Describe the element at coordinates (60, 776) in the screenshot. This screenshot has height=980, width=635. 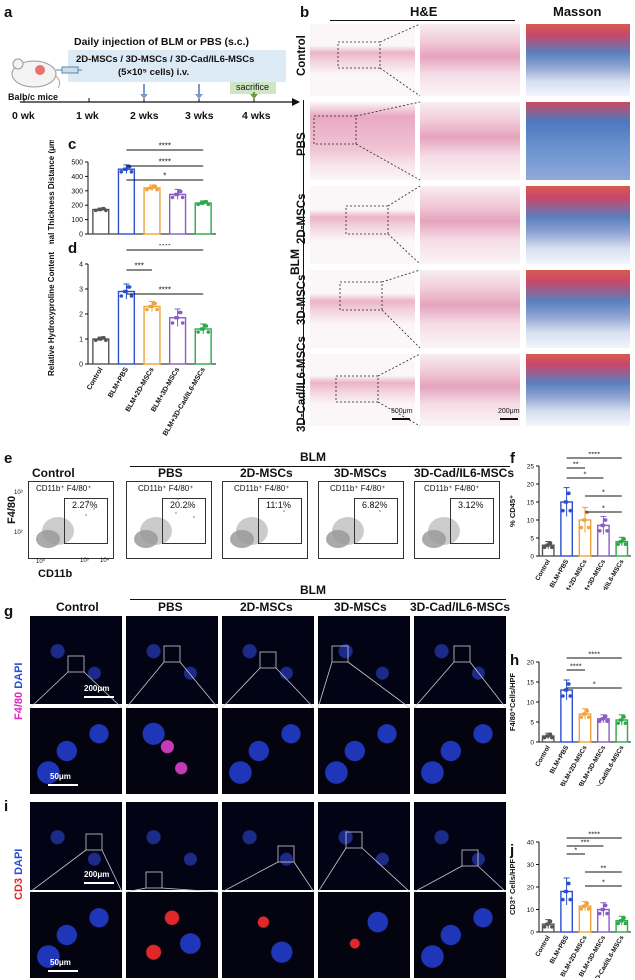
I see `scale-label-g-bot: 50μm` at that location.